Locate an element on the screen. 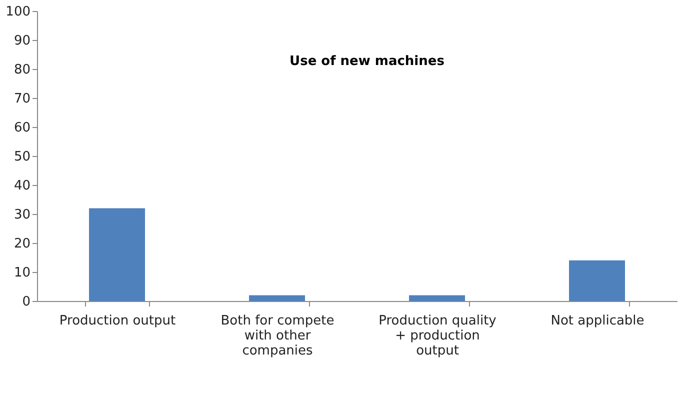 Image resolution: width=692 pixels, height=418 pixels. y-tick-label: 100 is located at coordinates (18, 12).